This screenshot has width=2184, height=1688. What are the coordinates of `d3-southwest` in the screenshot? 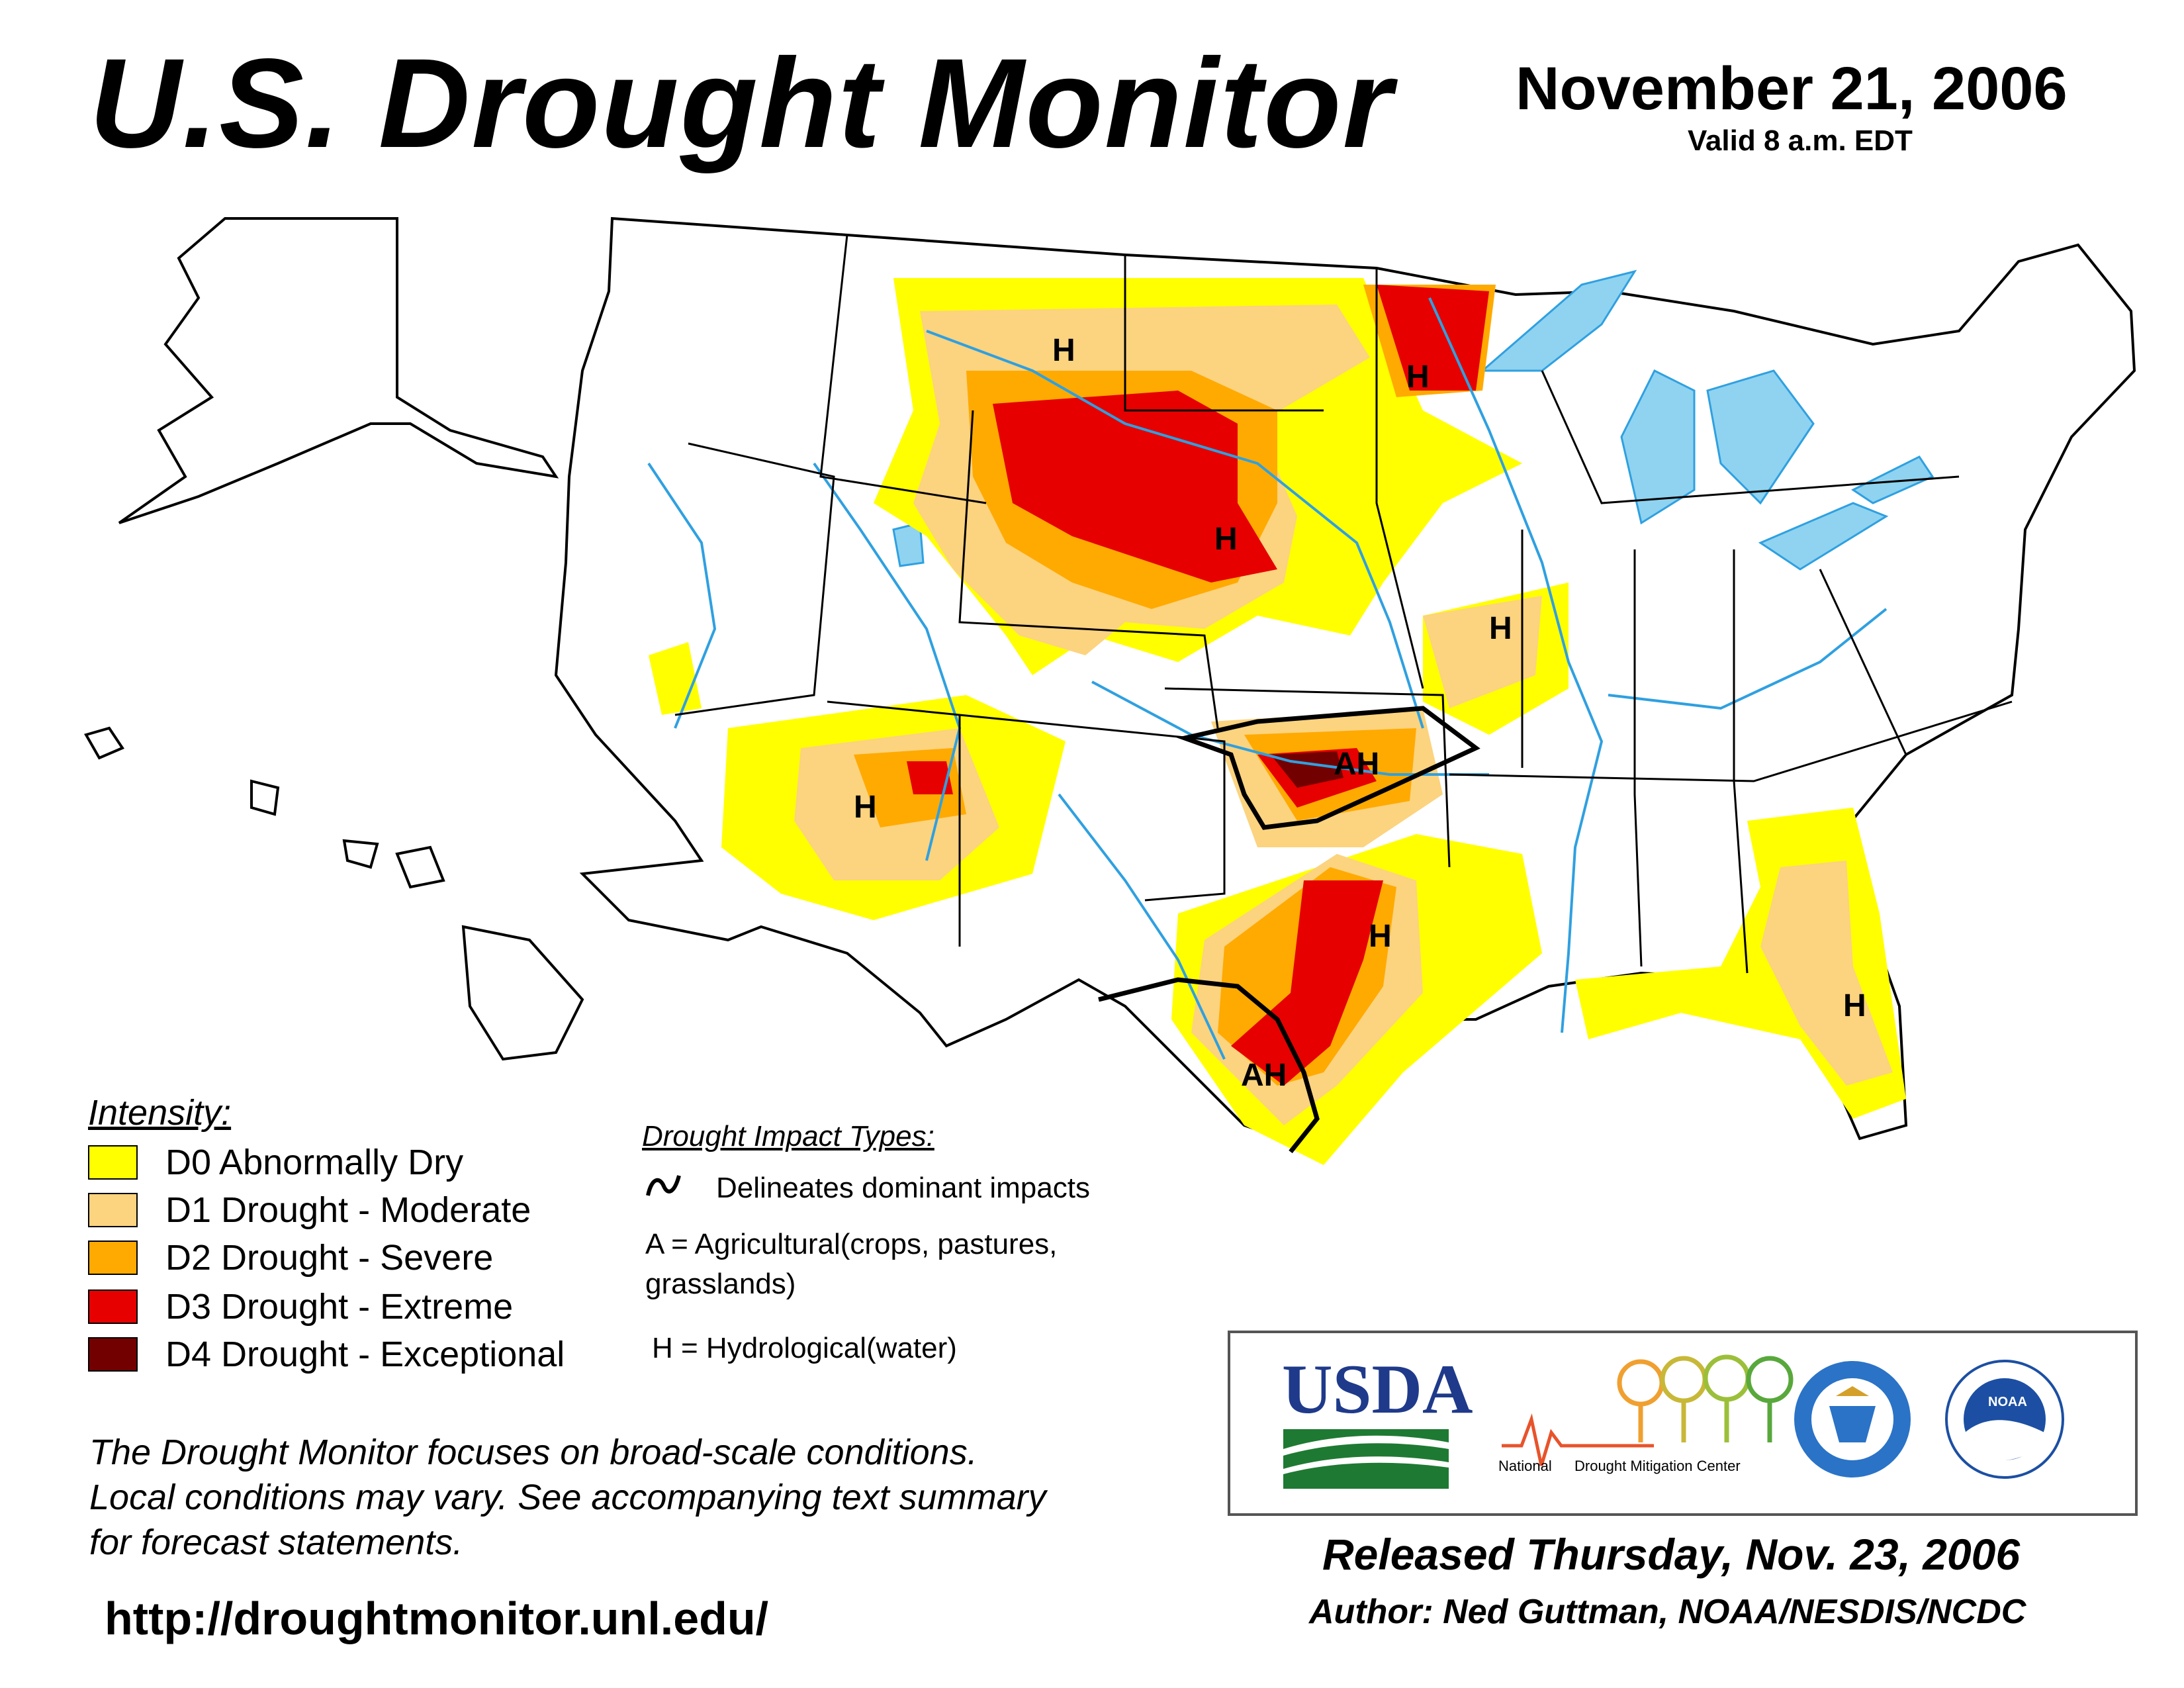 It's located at (930, 777).